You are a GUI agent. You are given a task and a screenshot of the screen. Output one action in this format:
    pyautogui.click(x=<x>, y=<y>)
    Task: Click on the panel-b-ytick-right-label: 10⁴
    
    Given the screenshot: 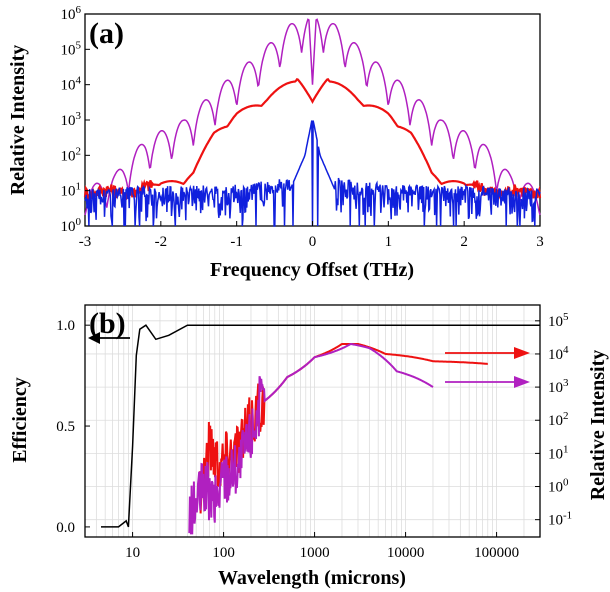 What is the action you would take?
    pyautogui.click(x=558, y=353)
    